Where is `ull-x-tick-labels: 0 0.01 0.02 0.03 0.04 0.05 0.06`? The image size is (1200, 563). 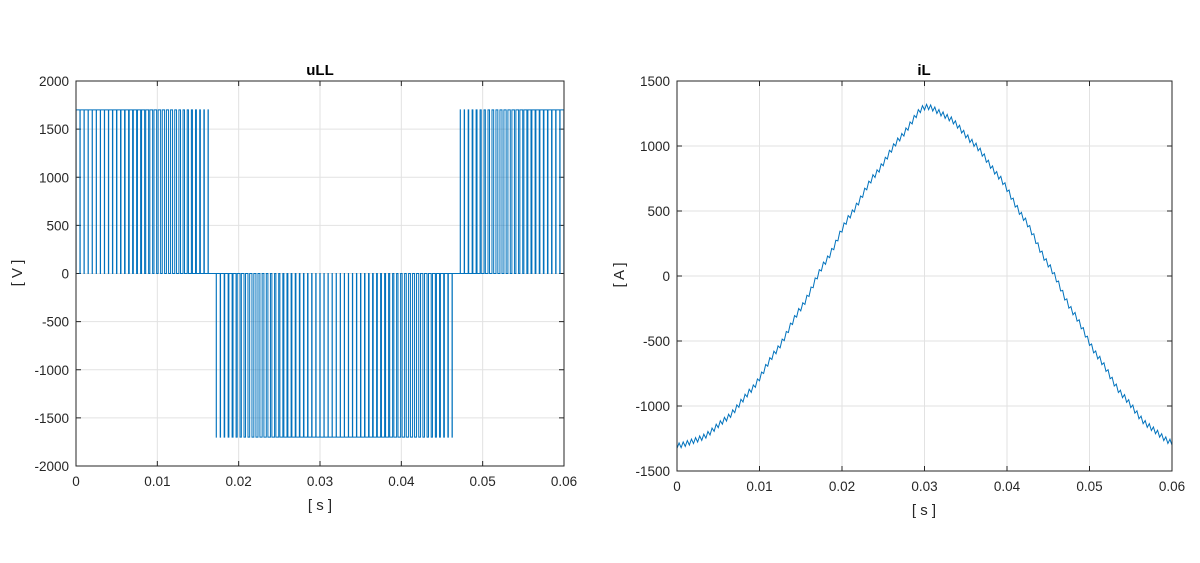 ull-x-tick-labels: 0 0.01 0.02 0.03 0.04 0.05 0.06 is located at coordinates (324, 481).